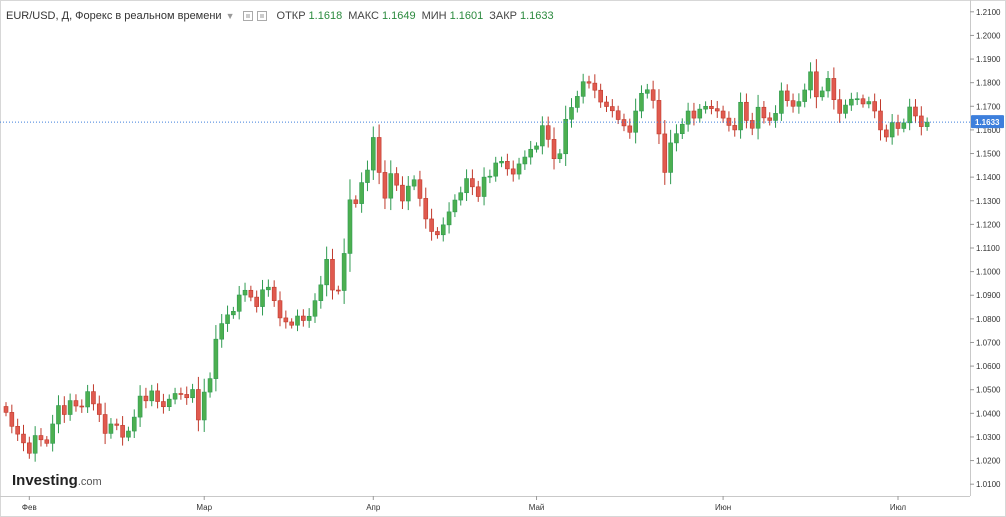  Describe the element at coordinates (247, 16) in the screenshot. I see `toggle-visibility-icon` at that location.